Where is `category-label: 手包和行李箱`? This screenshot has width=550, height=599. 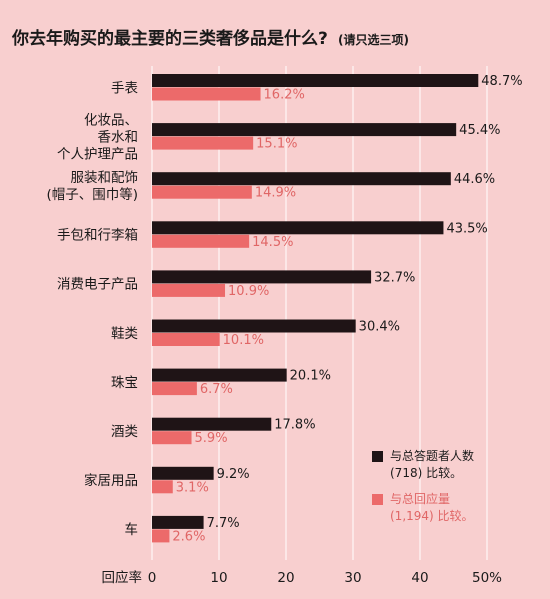 category-label: 手包和行李箱 is located at coordinates (97, 236).